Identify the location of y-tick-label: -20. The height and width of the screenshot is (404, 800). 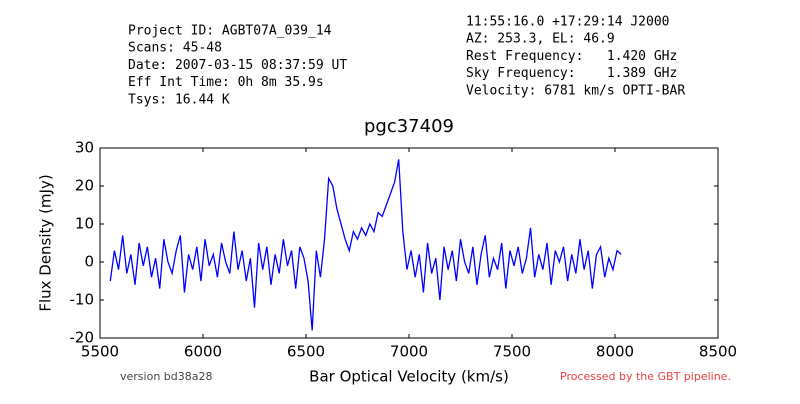
(82, 338).